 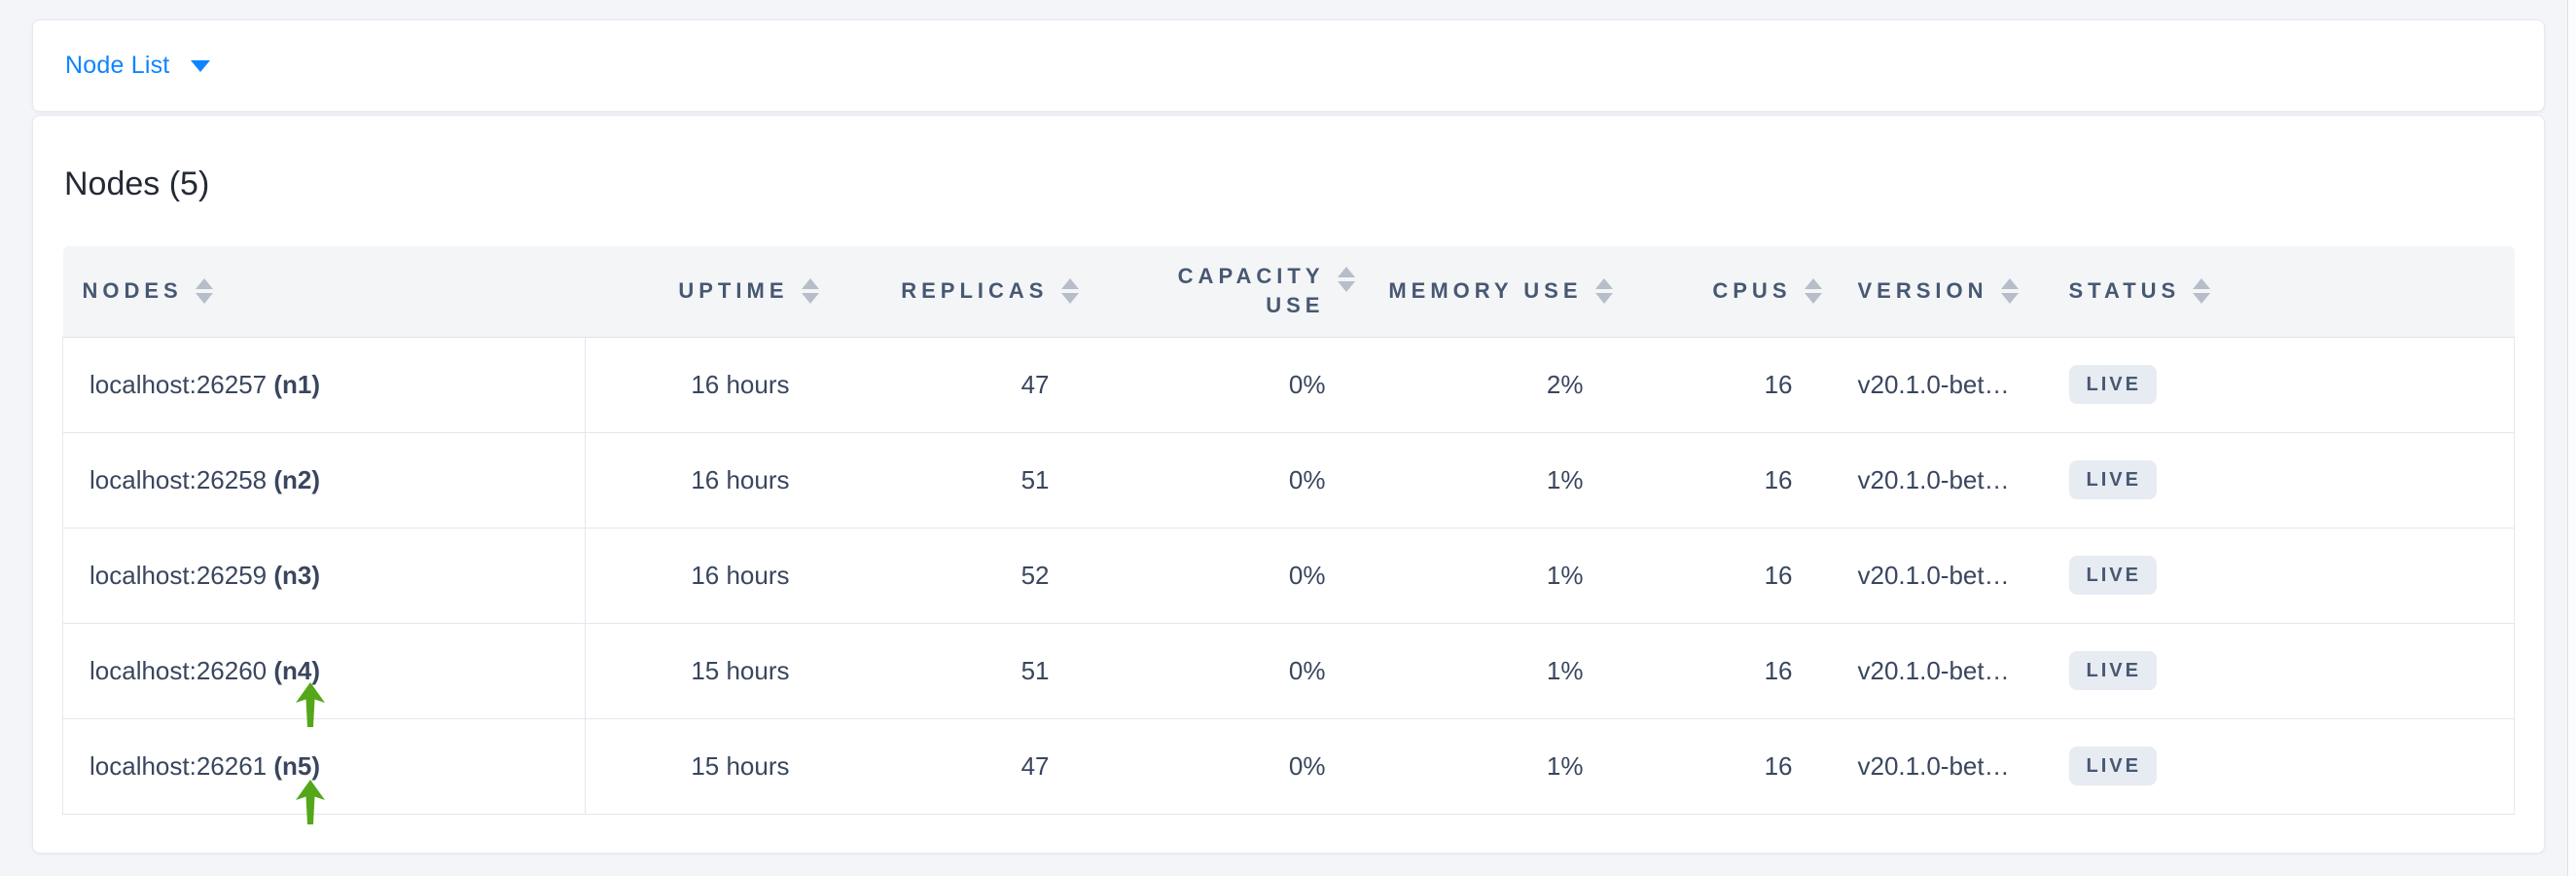 What do you see at coordinates (297, 670) in the screenshot?
I see `node-id: (n4)` at bounding box center [297, 670].